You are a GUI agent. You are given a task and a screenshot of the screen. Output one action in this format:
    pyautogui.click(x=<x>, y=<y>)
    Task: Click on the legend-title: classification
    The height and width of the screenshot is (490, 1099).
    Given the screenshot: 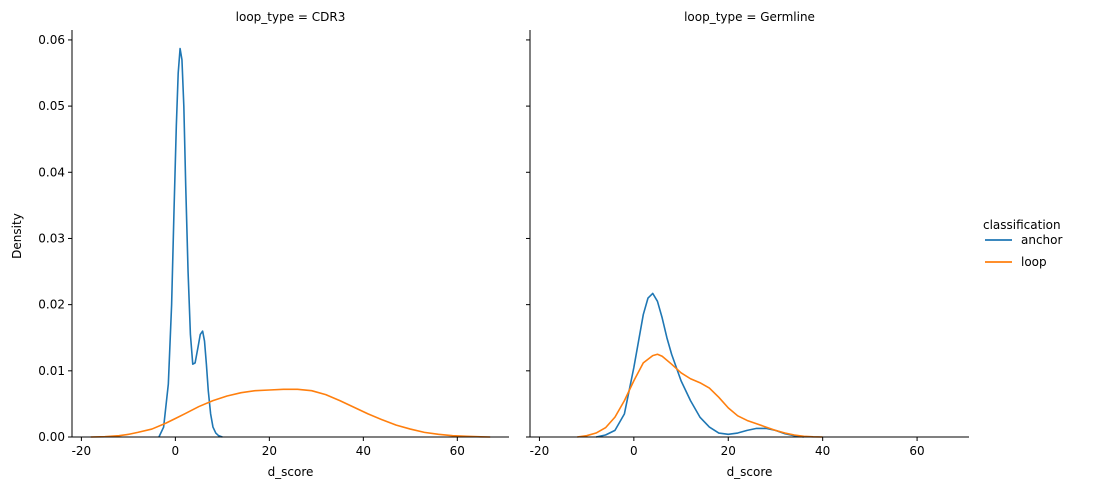 What is the action you would take?
    pyautogui.click(x=1022, y=225)
    